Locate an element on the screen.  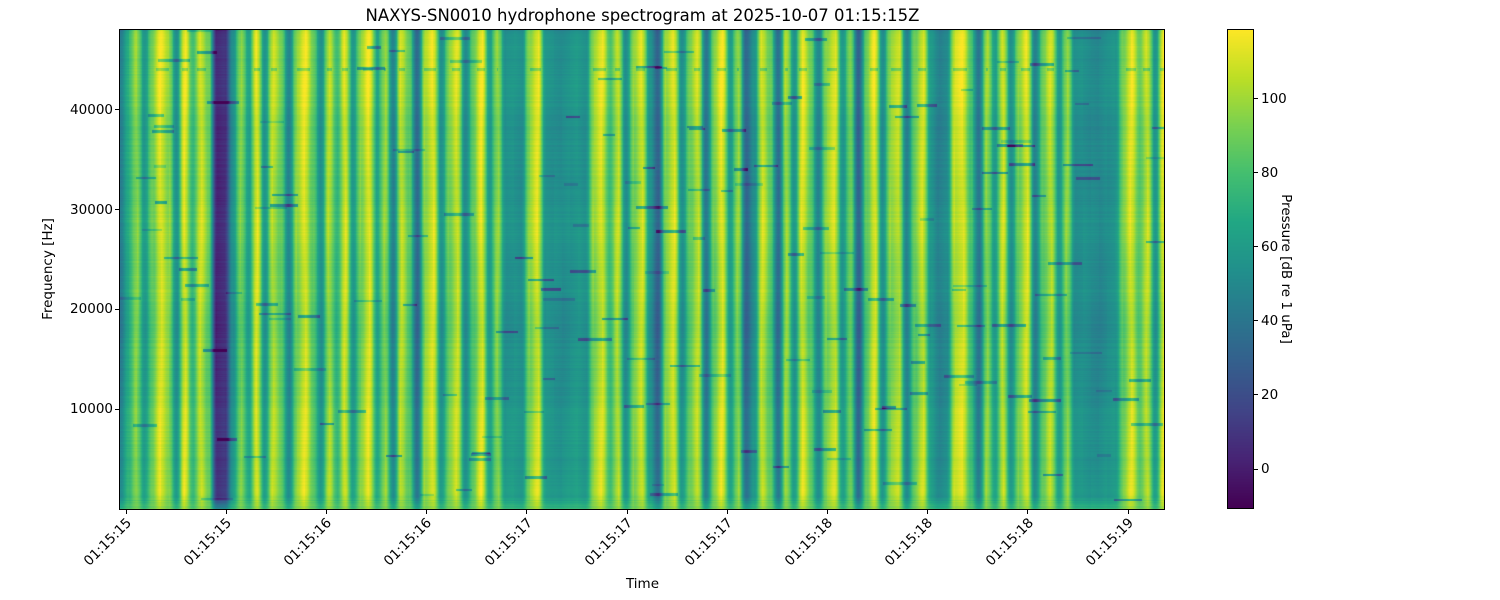
colorbar-tick-label: 0 is located at coordinates (1265, 469).